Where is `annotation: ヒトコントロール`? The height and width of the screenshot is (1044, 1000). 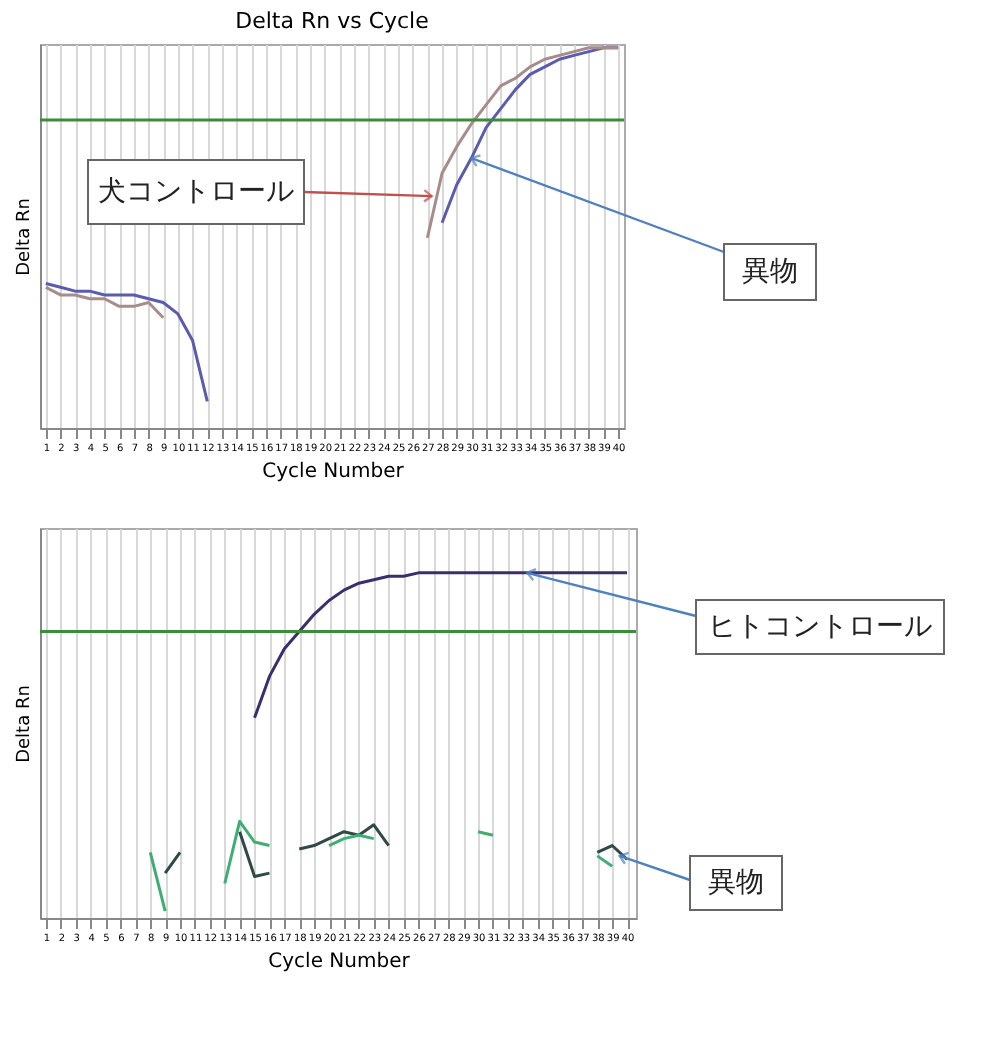 annotation: ヒトコントロール is located at coordinates (820, 627).